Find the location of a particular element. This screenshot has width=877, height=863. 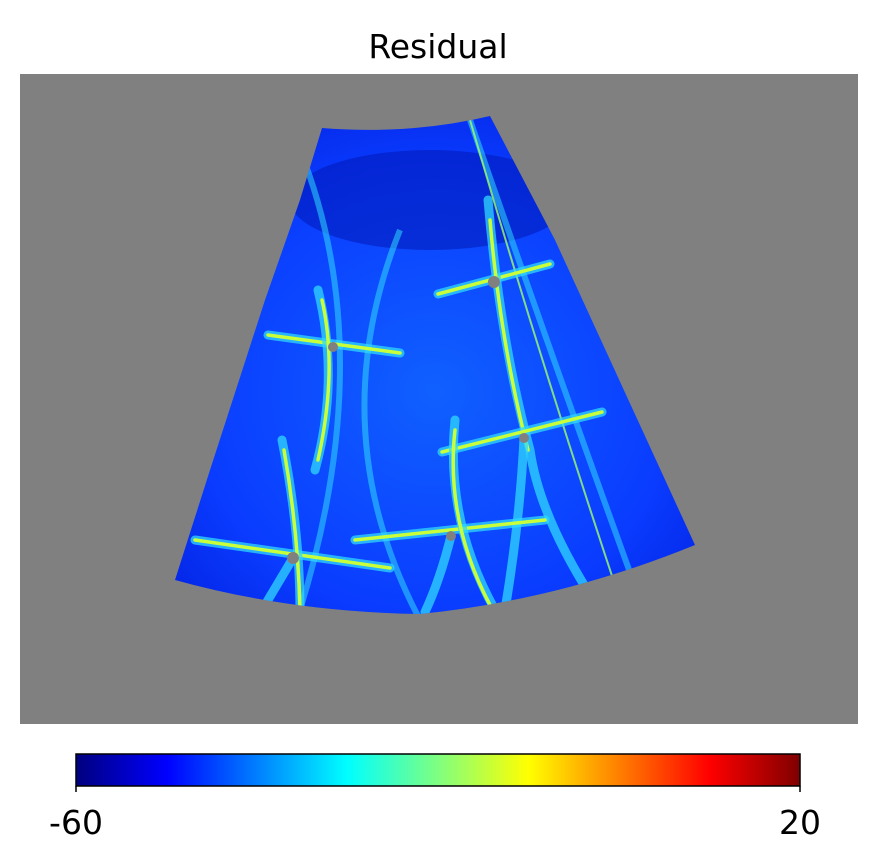

chart-title: Residual is located at coordinates (437, 46).